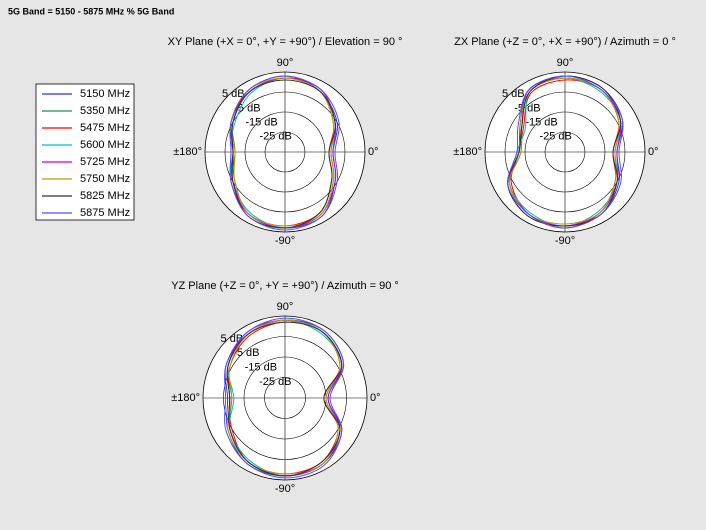 Image resolution: width=706 pixels, height=530 pixels. What do you see at coordinates (105, 162) in the screenshot?
I see `legend-label: 5725 MHz` at bounding box center [105, 162].